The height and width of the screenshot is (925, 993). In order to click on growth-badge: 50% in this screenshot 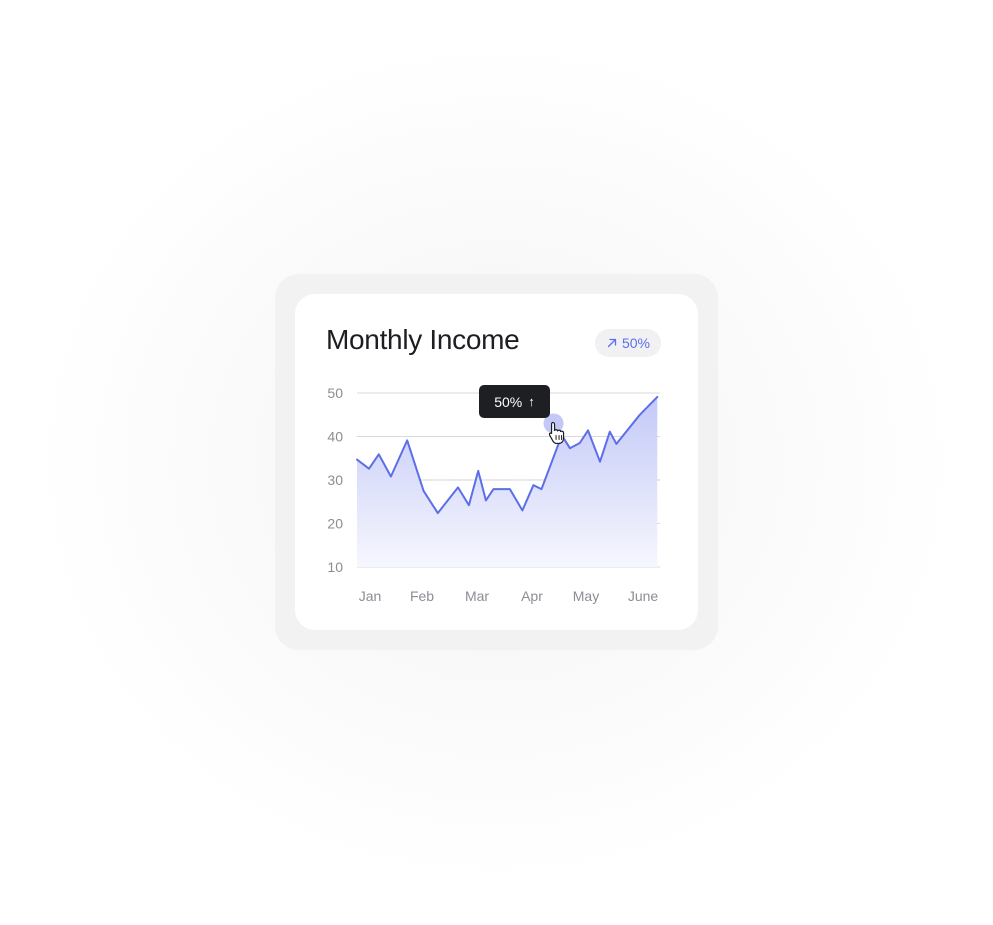, I will do `click(628, 343)`.